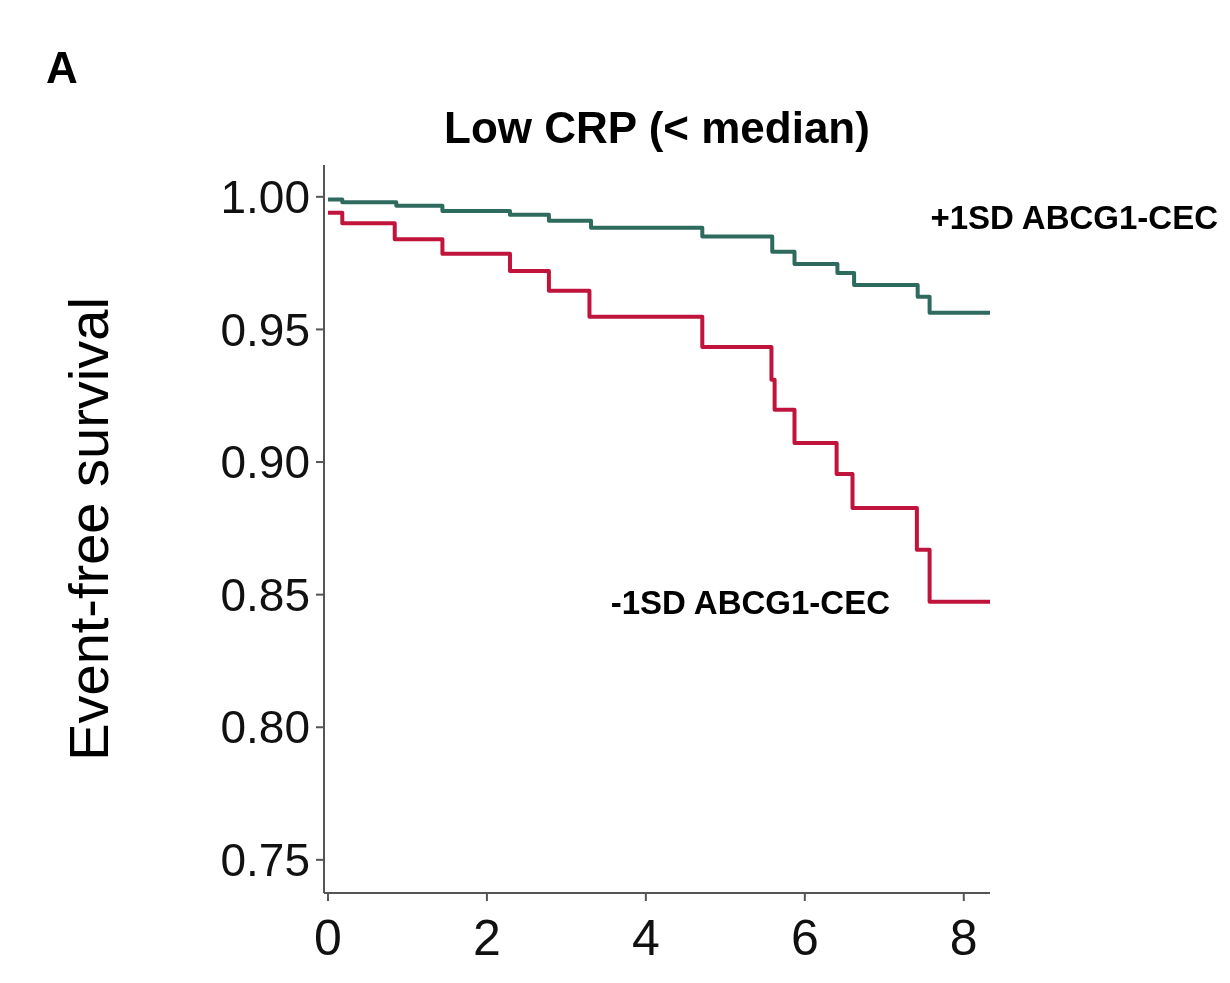 The width and height of the screenshot is (1230, 983). What do you see at coordinates (487, 938) in the screenshot?
I see `x-tick-label: 2` at bounding box center [487, 938].